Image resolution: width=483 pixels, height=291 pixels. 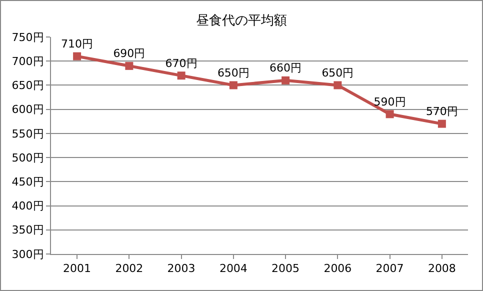 I want to click on data-label: 670円, so click(x=181, y=63).